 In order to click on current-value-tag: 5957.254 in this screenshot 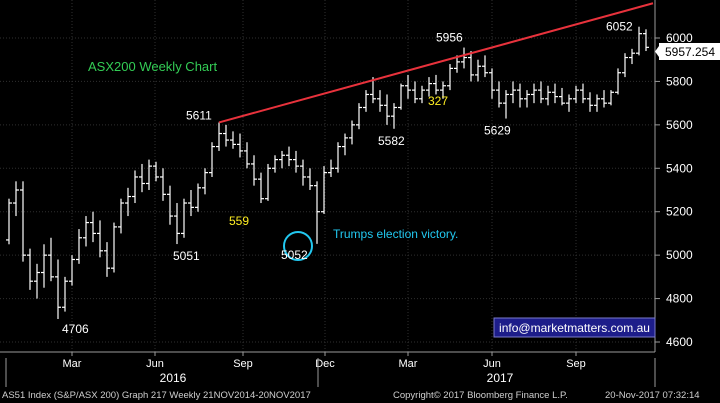, I will do `click(687, 51)`.